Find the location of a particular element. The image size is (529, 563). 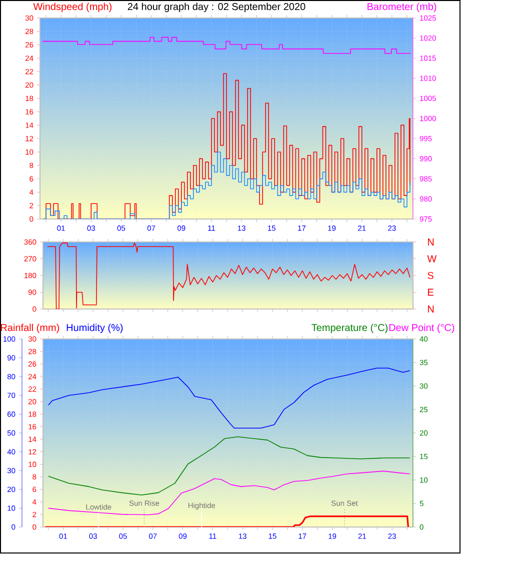

y2-axis-title: Temperature (°C) is located at coordinates (350, 329).